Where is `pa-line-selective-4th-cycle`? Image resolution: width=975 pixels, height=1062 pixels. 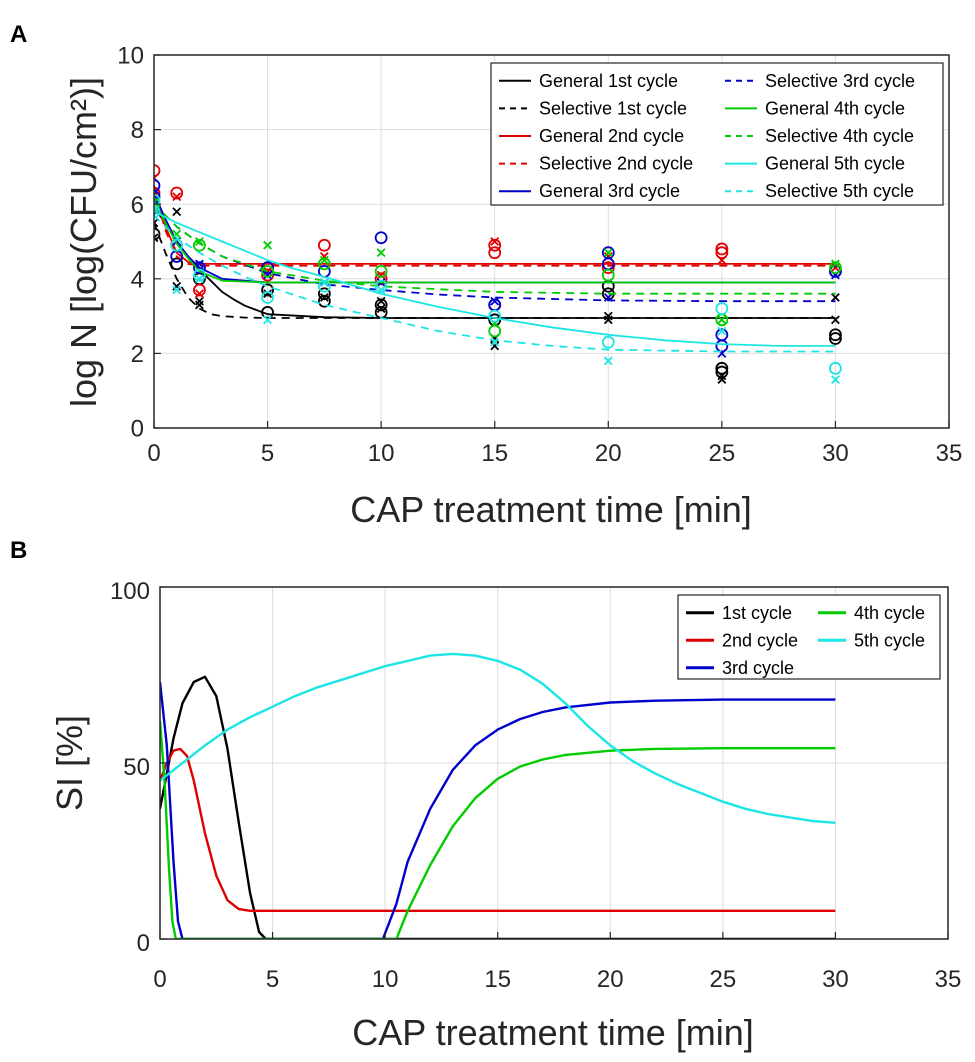 pa-line-selective-4th-cycle is located at coordinates (495, 249).